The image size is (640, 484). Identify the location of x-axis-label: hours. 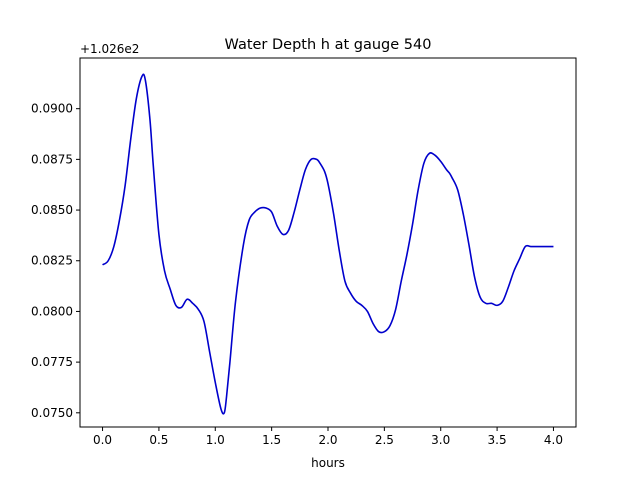
(328, 463).